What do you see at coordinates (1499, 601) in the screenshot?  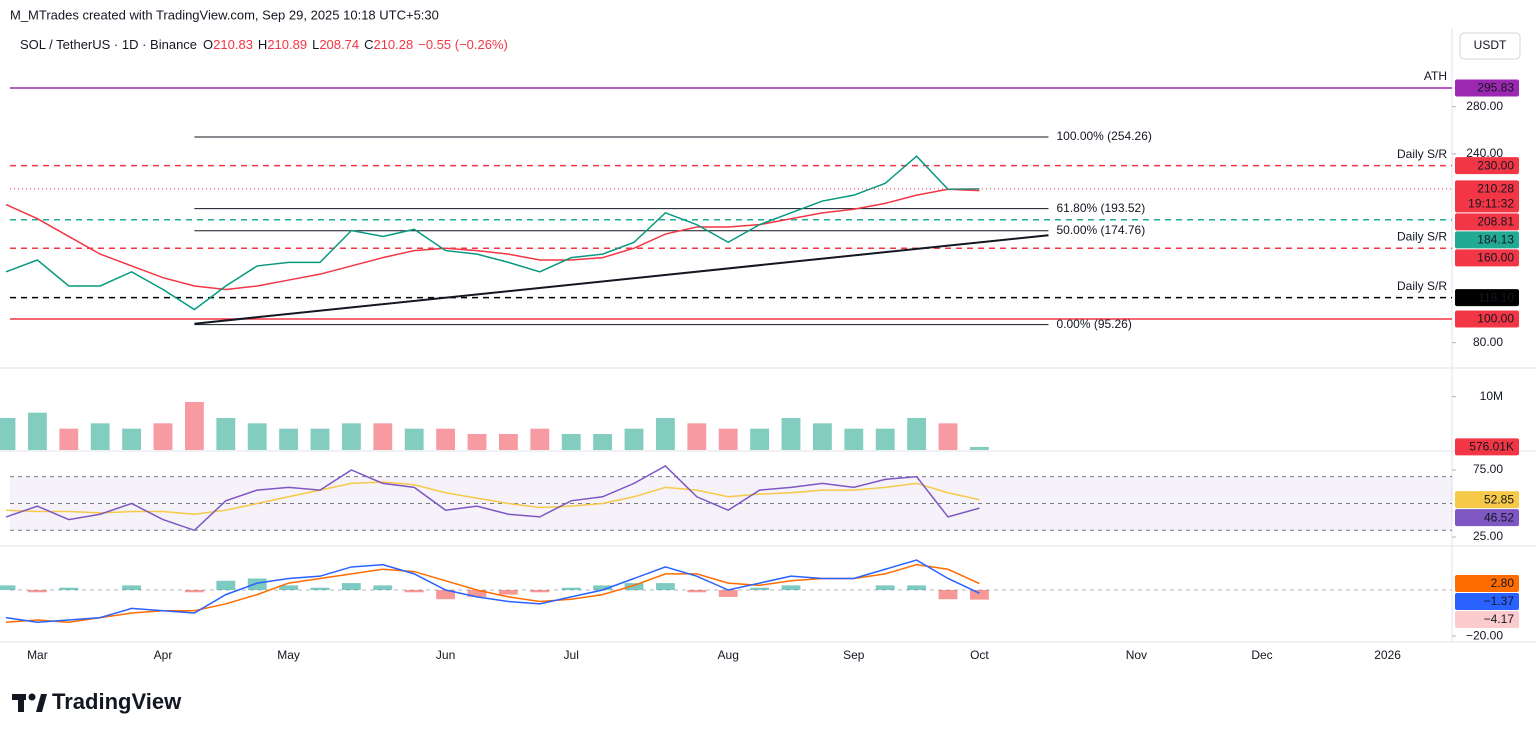 I see `price-tag-label: −1.37` at bounding box center [1499, 601].